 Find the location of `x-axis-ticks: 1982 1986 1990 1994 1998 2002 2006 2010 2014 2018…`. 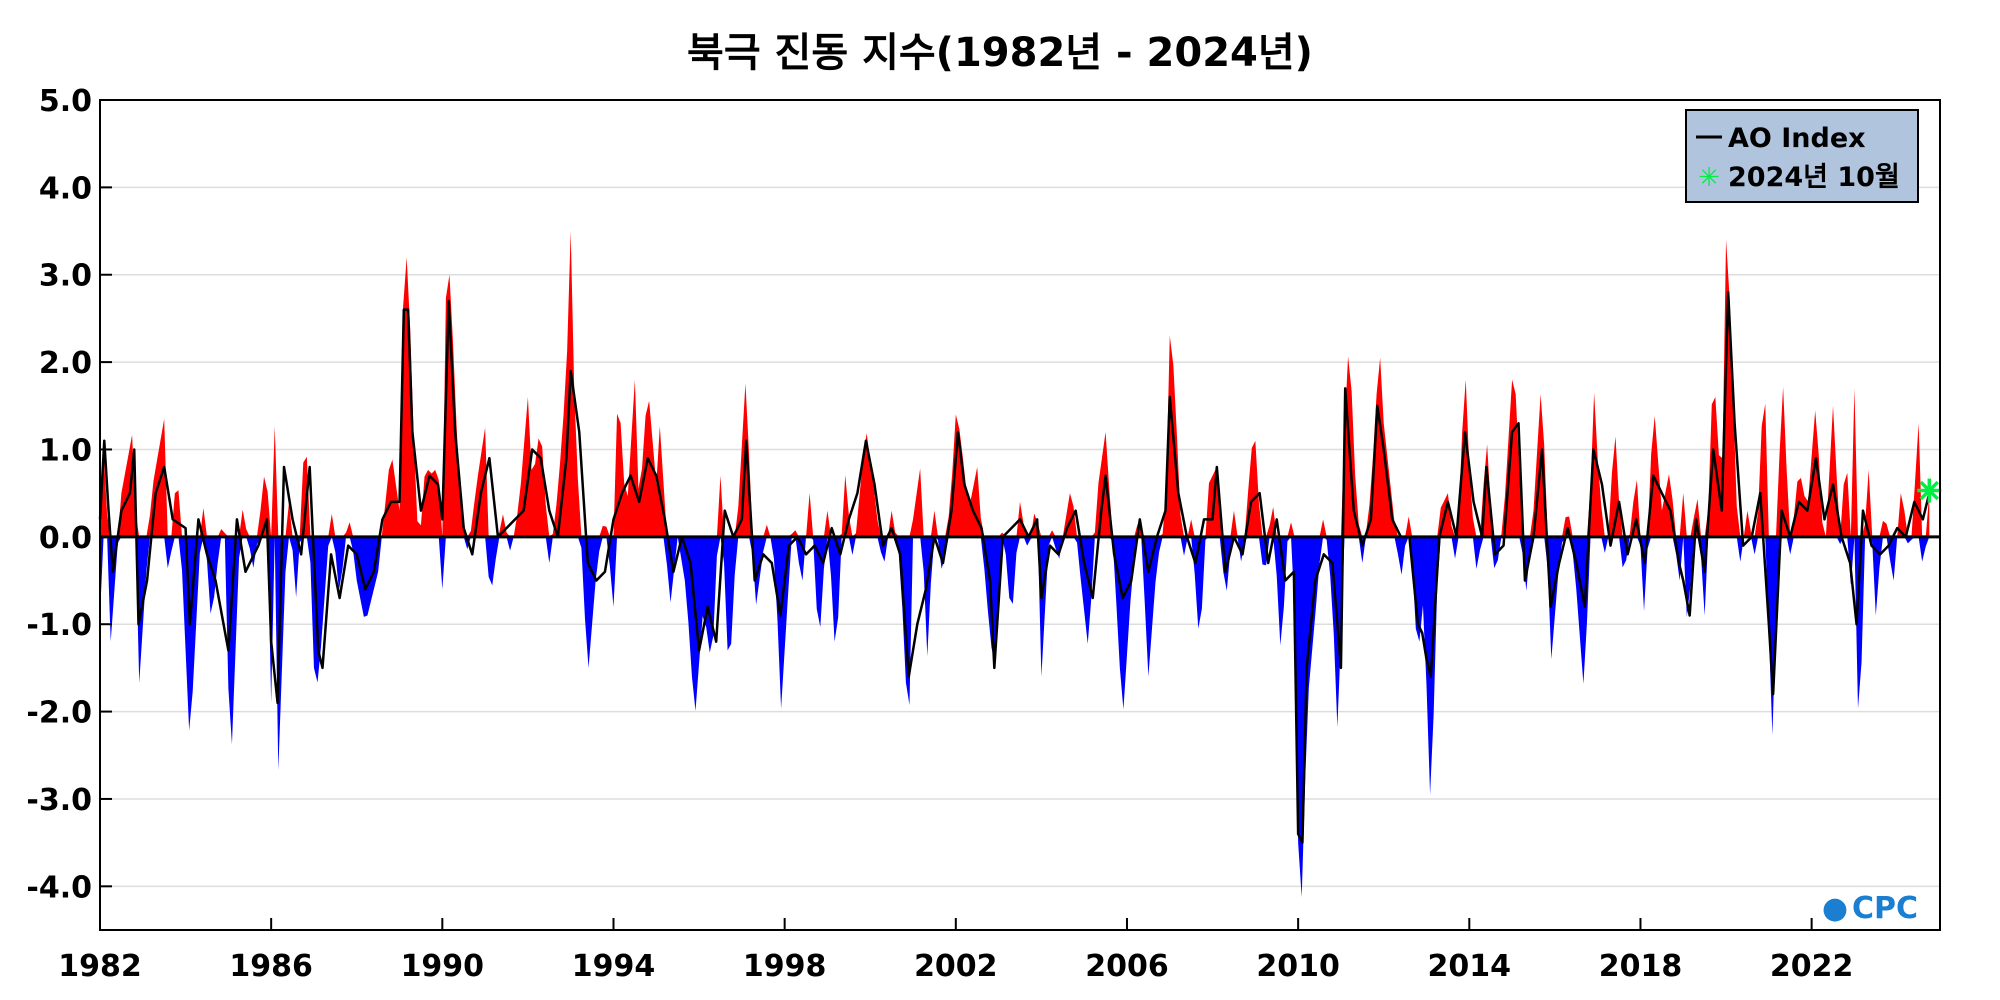

x-axis-ticks: 1982 1986 1990 1994 1998 2002 2006 2010 2014 2018… is located at coordinates (955, 951).